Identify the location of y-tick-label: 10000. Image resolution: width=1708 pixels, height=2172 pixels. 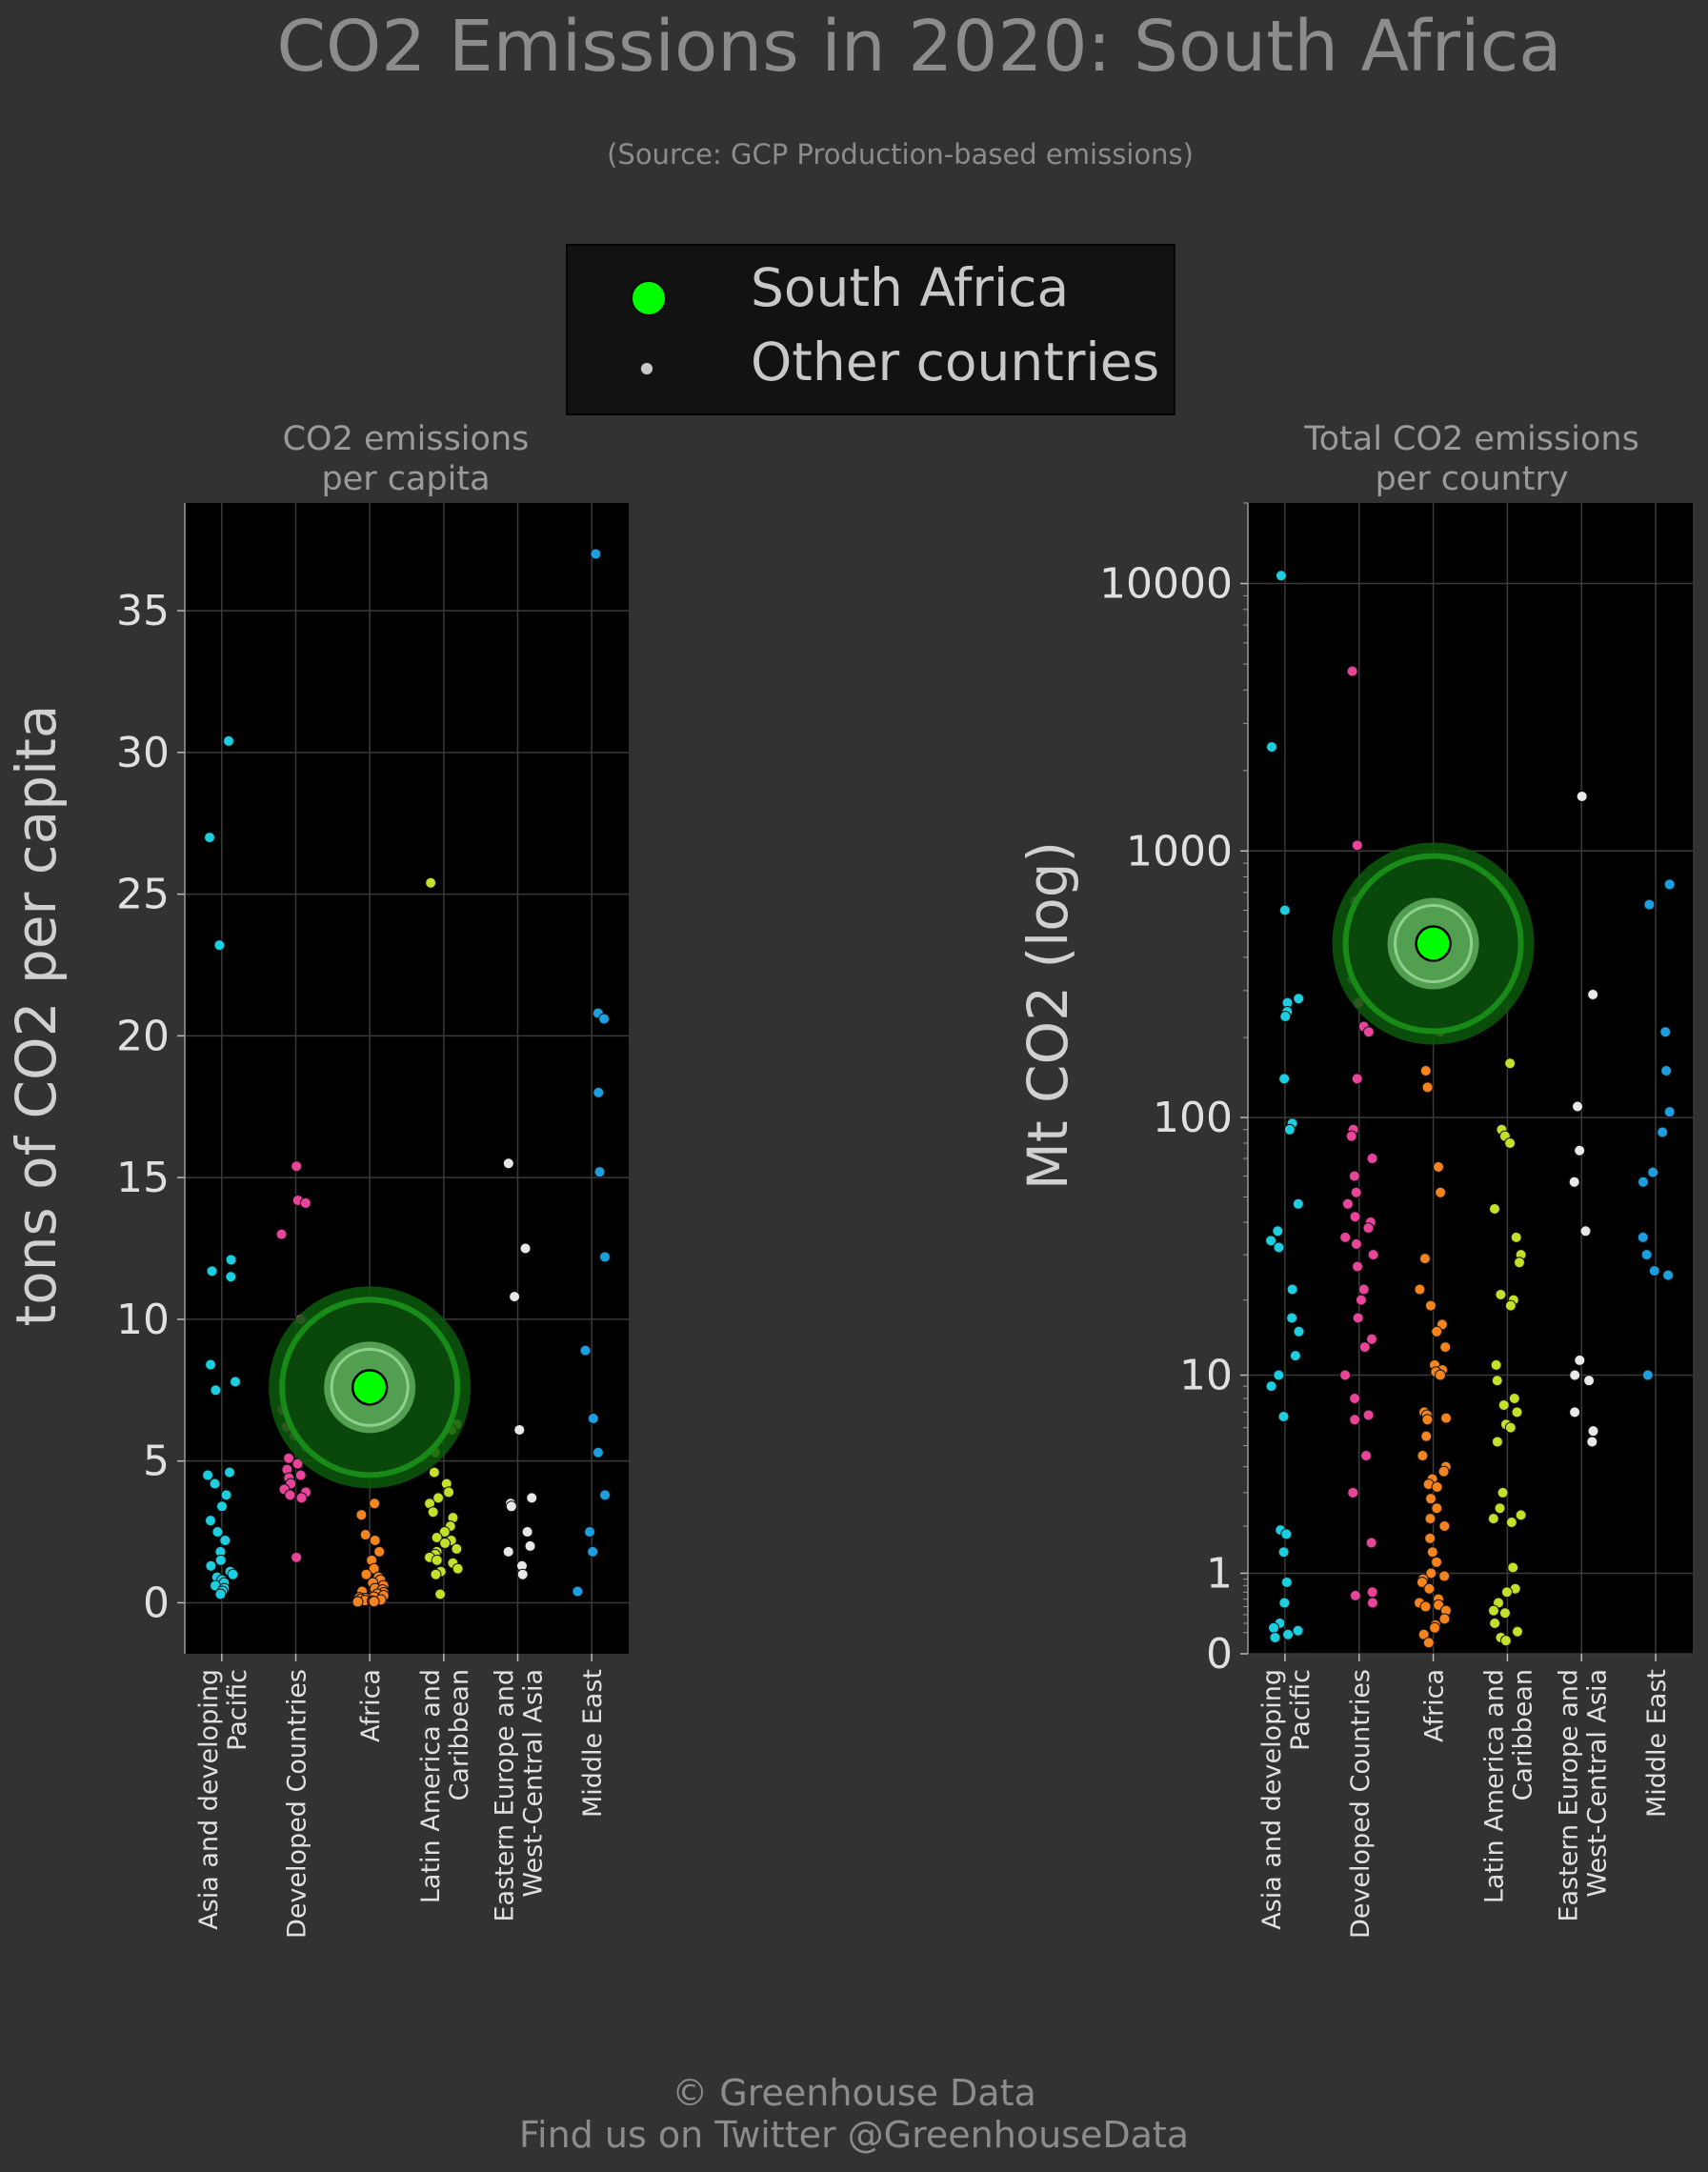
(1166, 584).